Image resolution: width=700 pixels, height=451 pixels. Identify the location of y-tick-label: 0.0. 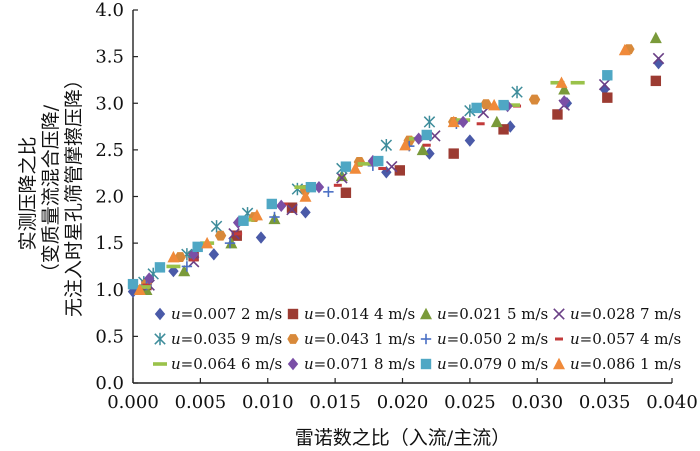
(109, 383).